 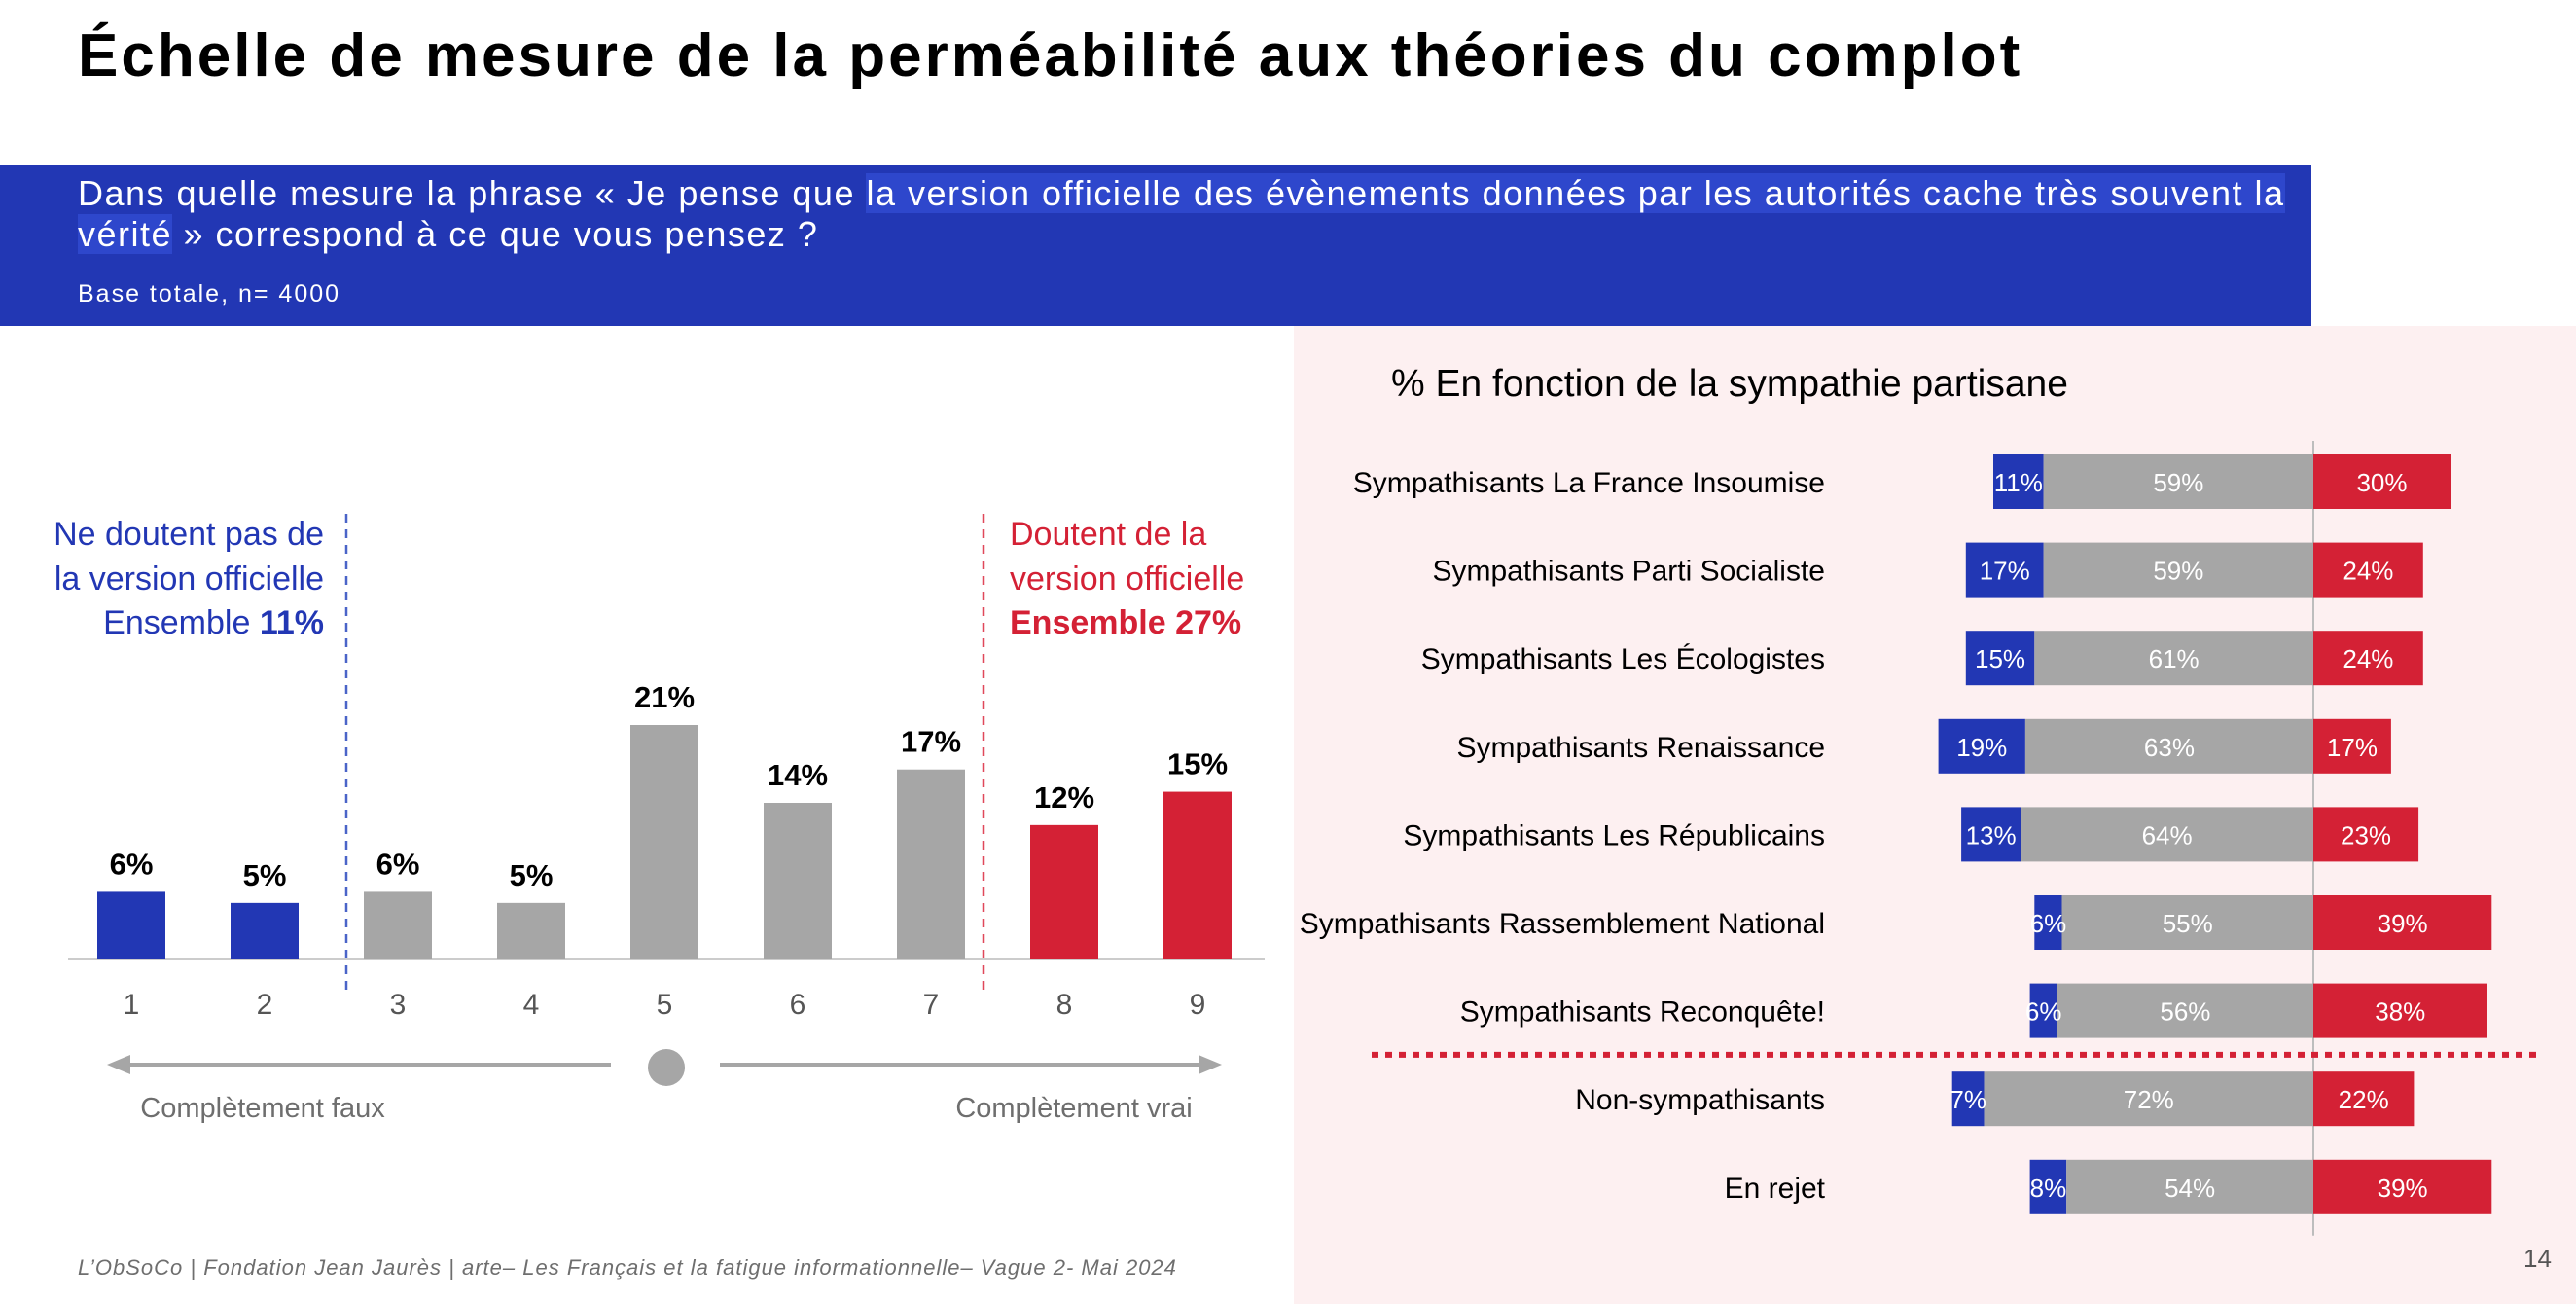 I want to click on scale-right-arrowhead-icon, so click(x=1210, y=1064).